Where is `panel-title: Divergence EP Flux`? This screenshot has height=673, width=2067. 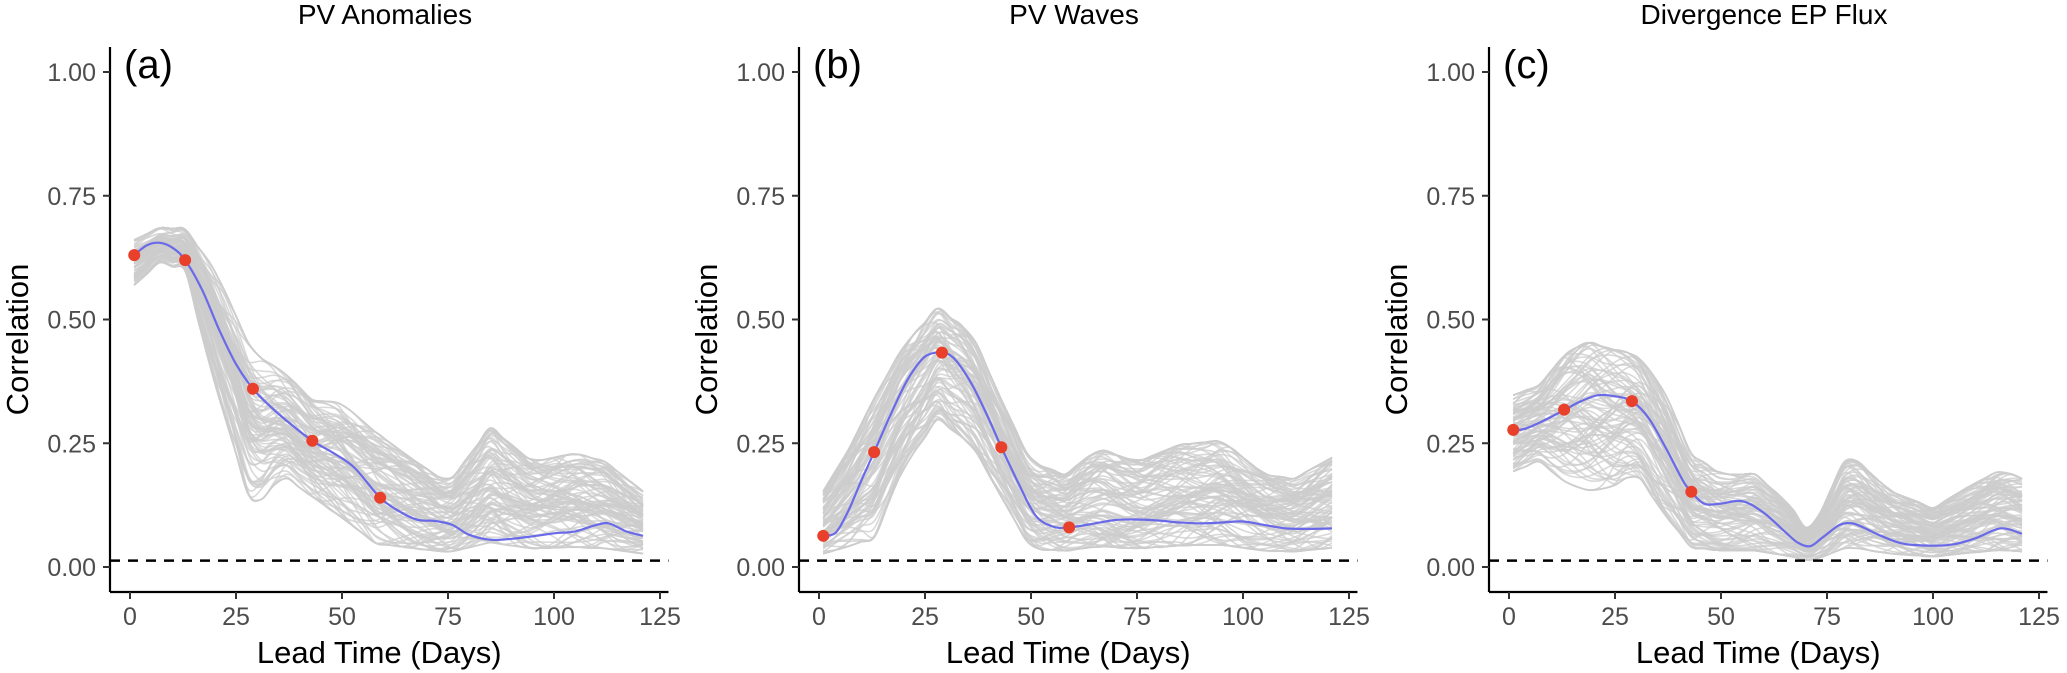
panel-title: Divergence EP Flux is located at coordinates (1764, 15).